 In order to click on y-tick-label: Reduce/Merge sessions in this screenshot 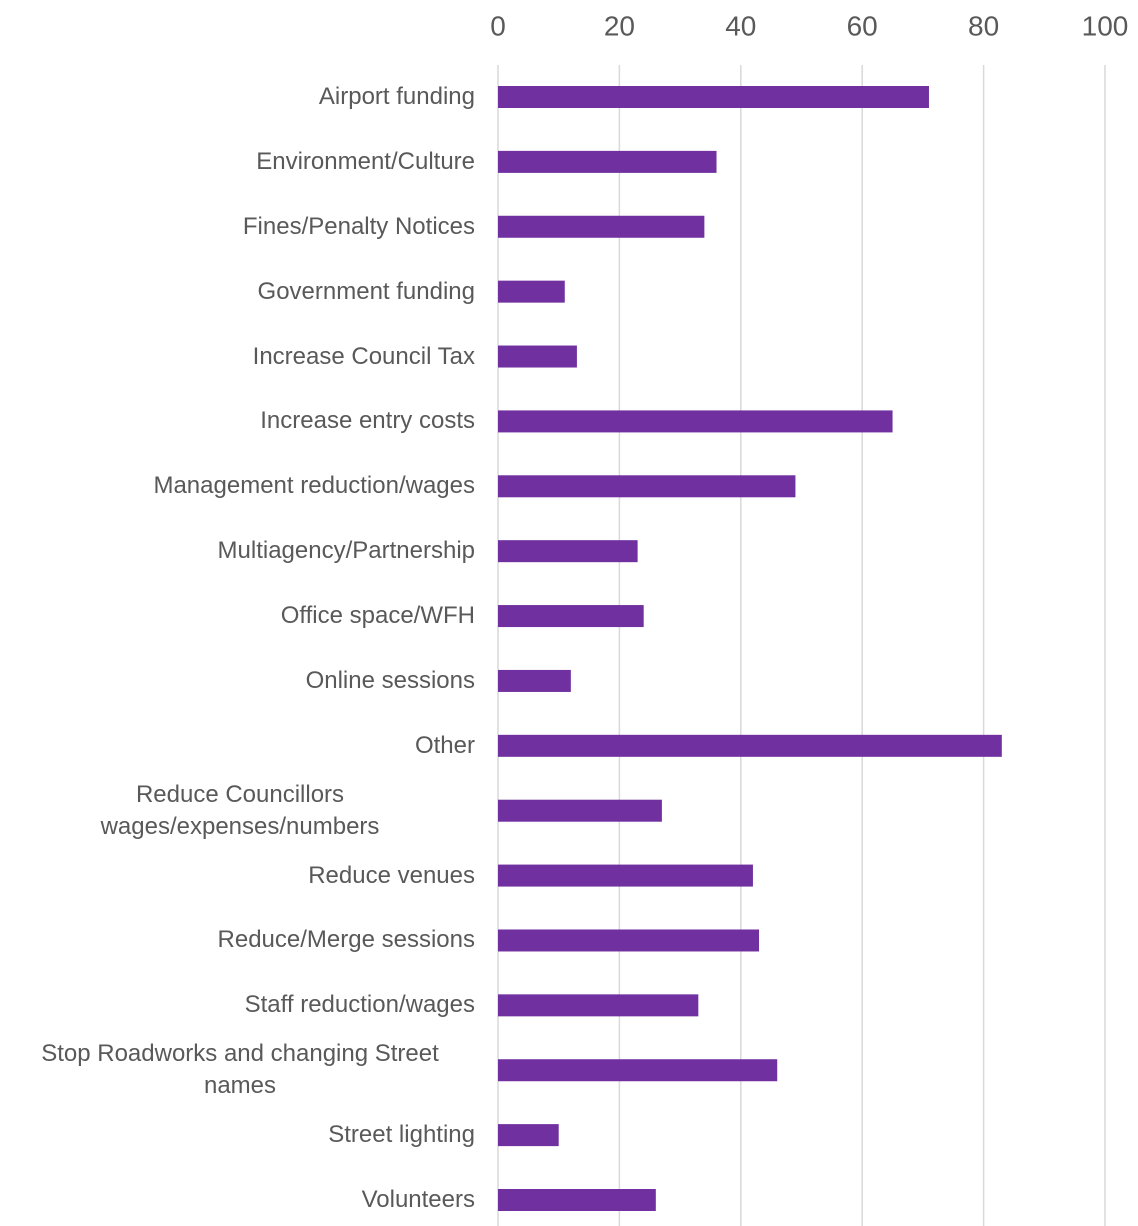, I will do `click(346, 940)`.